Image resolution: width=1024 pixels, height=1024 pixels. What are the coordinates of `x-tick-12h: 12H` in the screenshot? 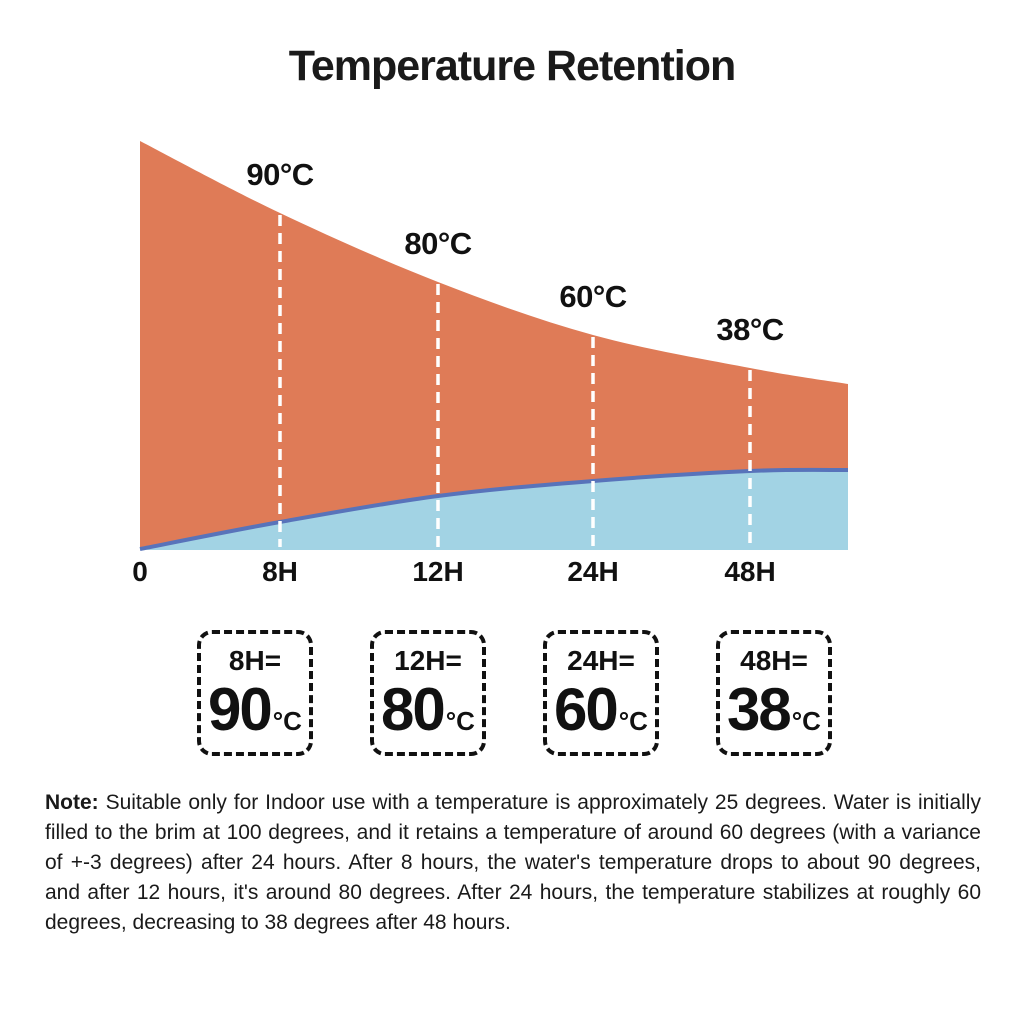 It's located at (438, 571).